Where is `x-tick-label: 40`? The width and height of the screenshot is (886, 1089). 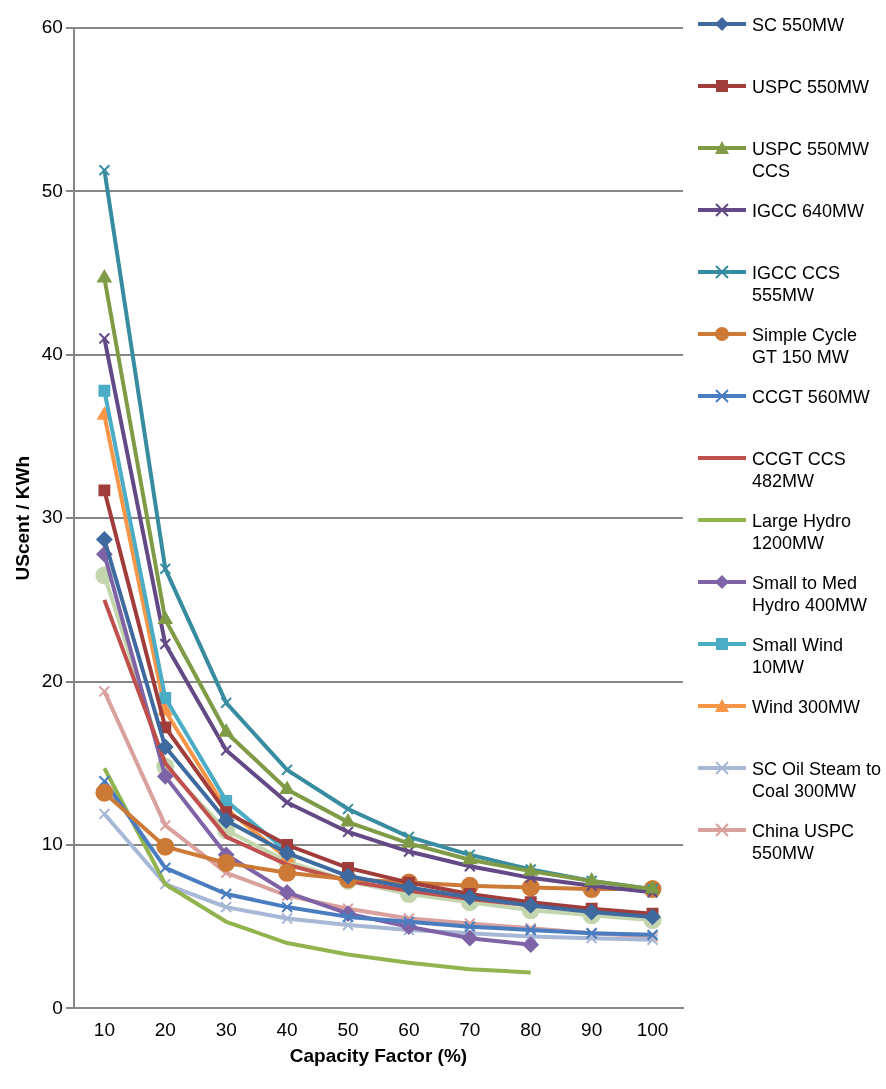 x-tick-label: 40 is located at coordinates (287, 1030).